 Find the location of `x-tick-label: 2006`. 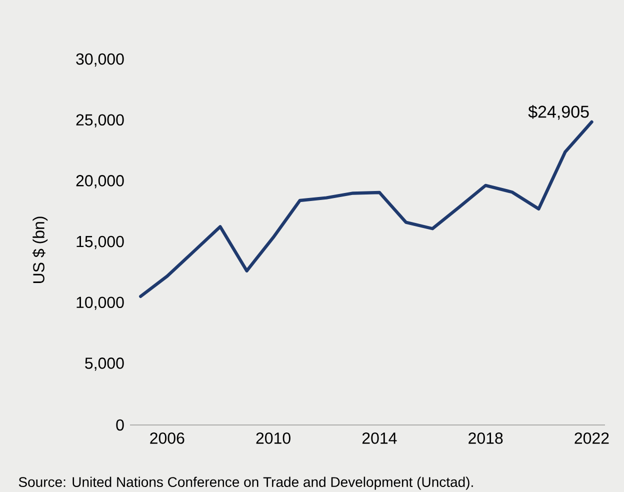

x-tick-label: 2006 is located at coordinates (167, 438).